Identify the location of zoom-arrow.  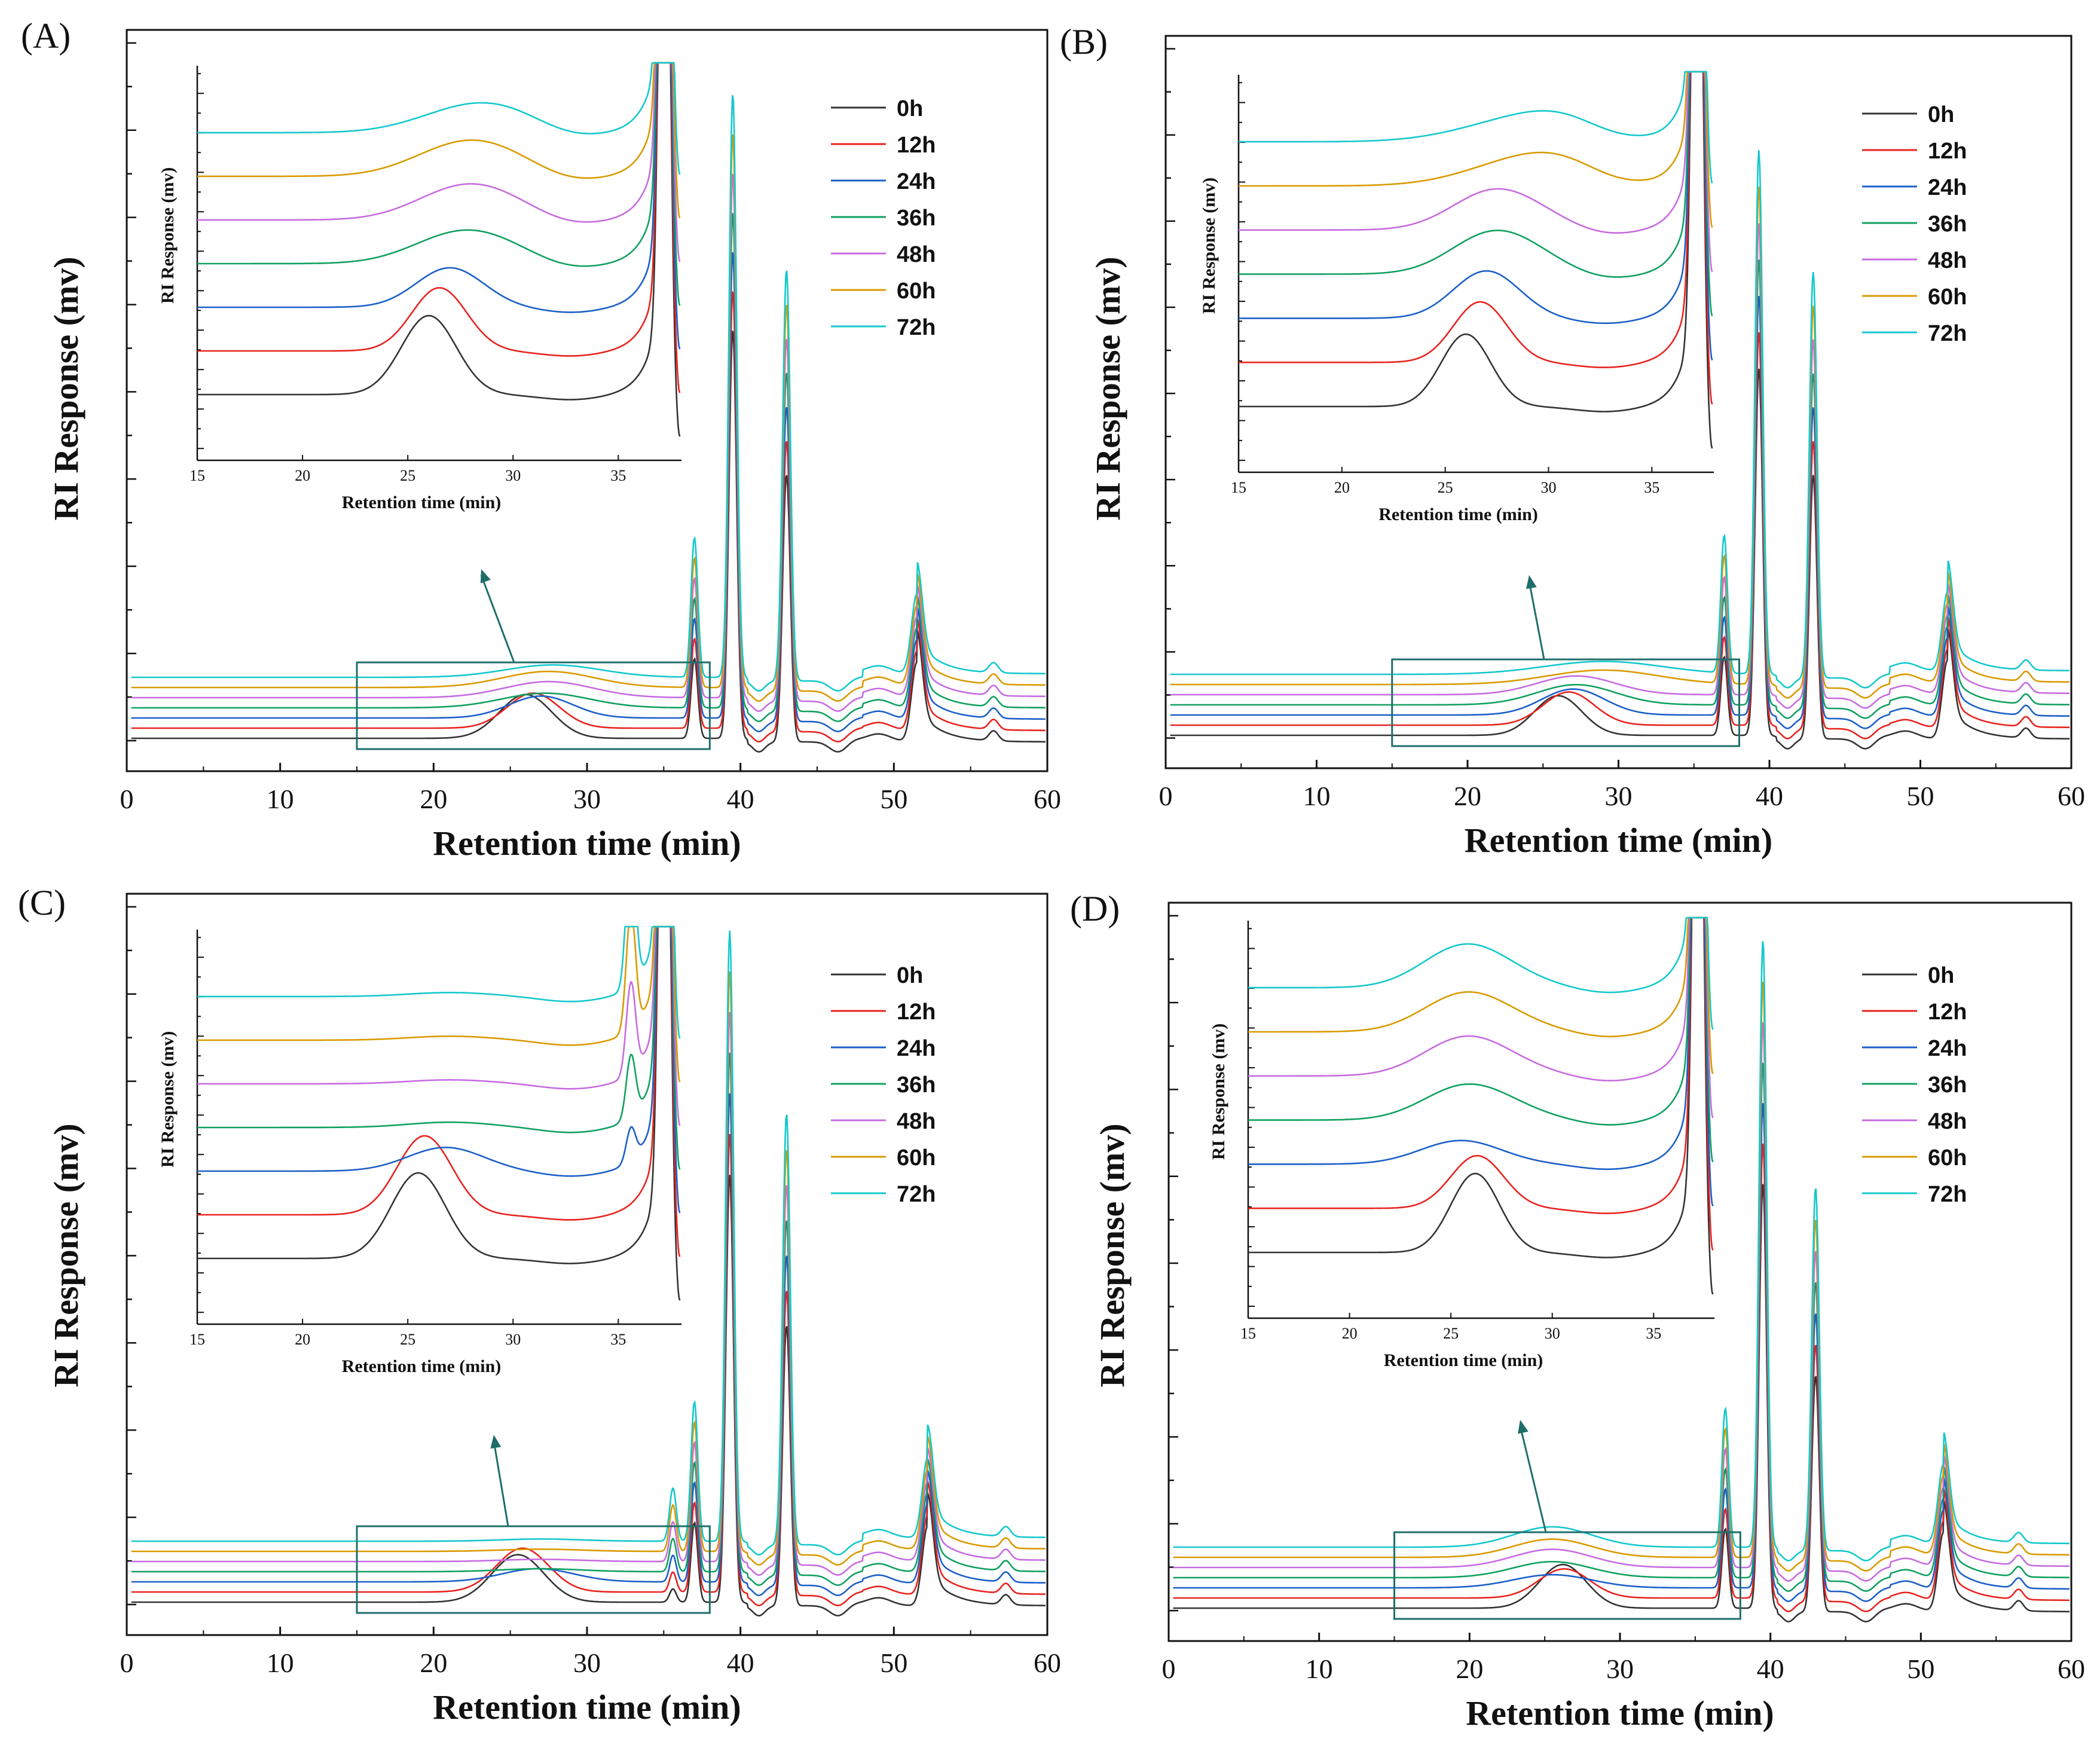
(497, 619).